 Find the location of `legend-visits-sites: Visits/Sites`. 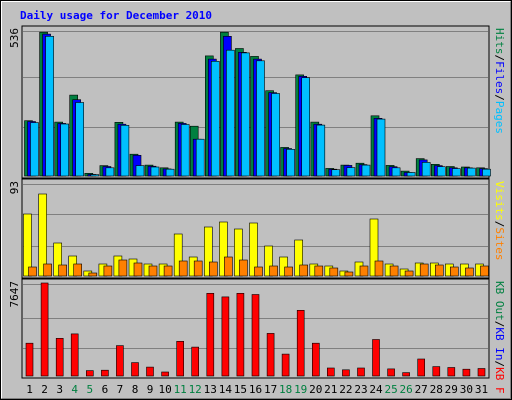

legend-visits-sites: Visits/Sites is located at coordinates (499, 221).